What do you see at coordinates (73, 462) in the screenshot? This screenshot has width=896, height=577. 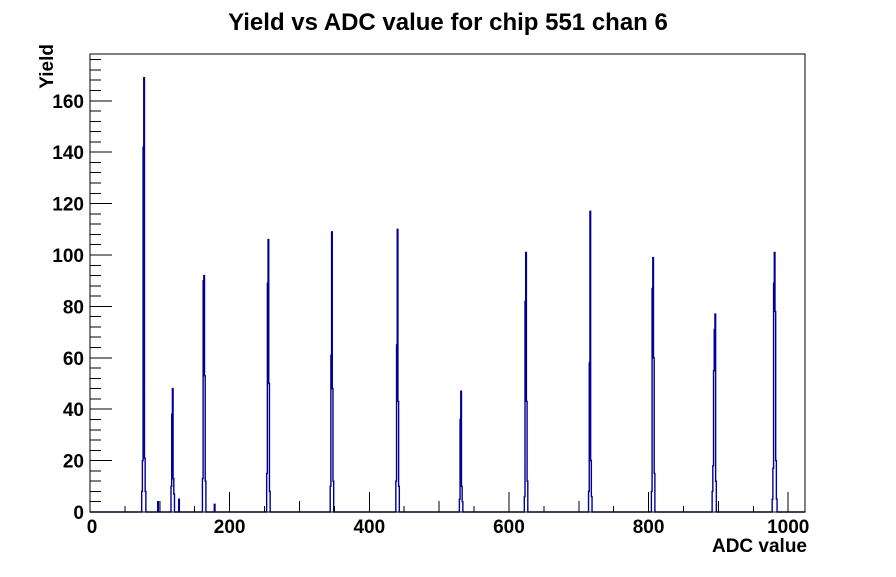 I see `y-tick-label: 20` at bounding box center [73, 462].